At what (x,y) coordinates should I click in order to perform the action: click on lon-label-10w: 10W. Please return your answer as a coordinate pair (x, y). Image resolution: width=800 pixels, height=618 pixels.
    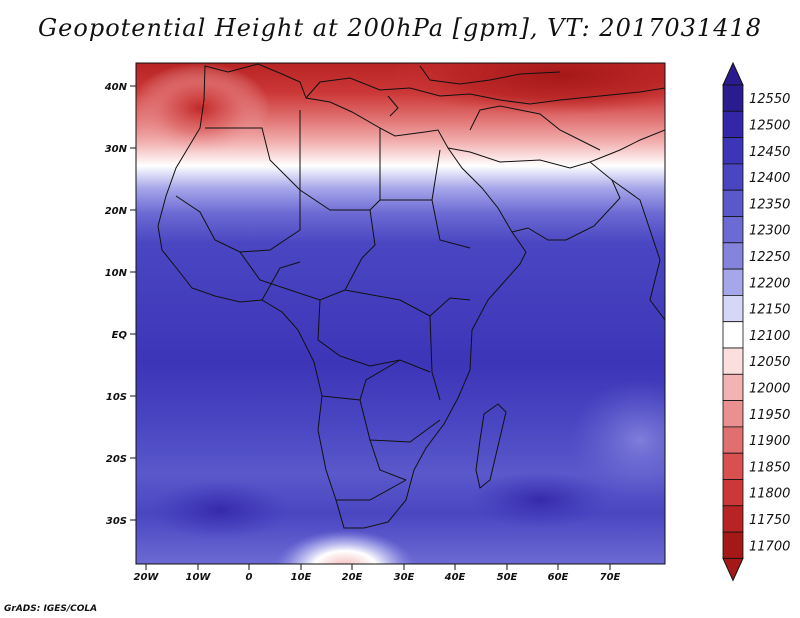
    Looking at the image, I should click on (199, 577).